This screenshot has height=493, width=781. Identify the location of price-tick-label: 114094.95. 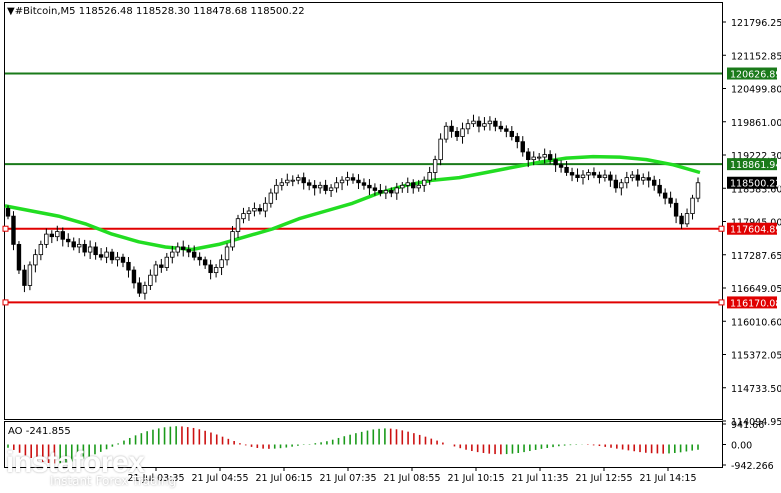
(756, 422).